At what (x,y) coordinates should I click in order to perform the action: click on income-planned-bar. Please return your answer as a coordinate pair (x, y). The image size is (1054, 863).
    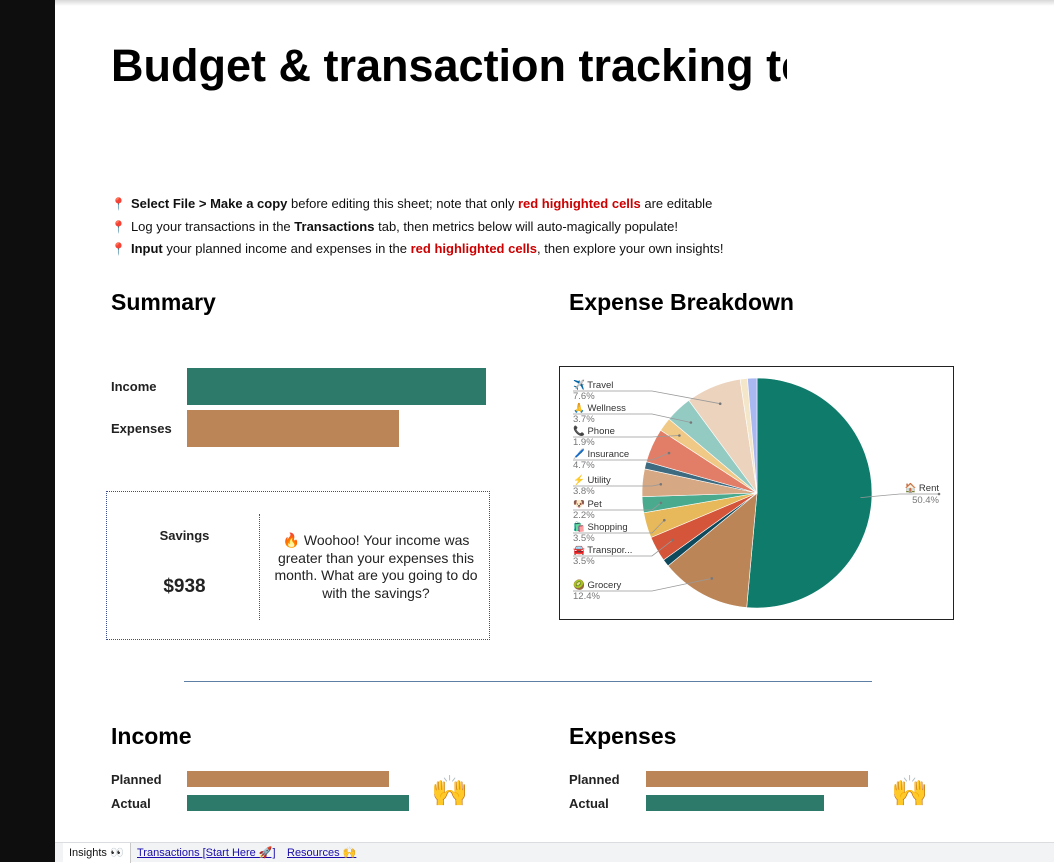
    Looking at the image, I should click on (288, 779).